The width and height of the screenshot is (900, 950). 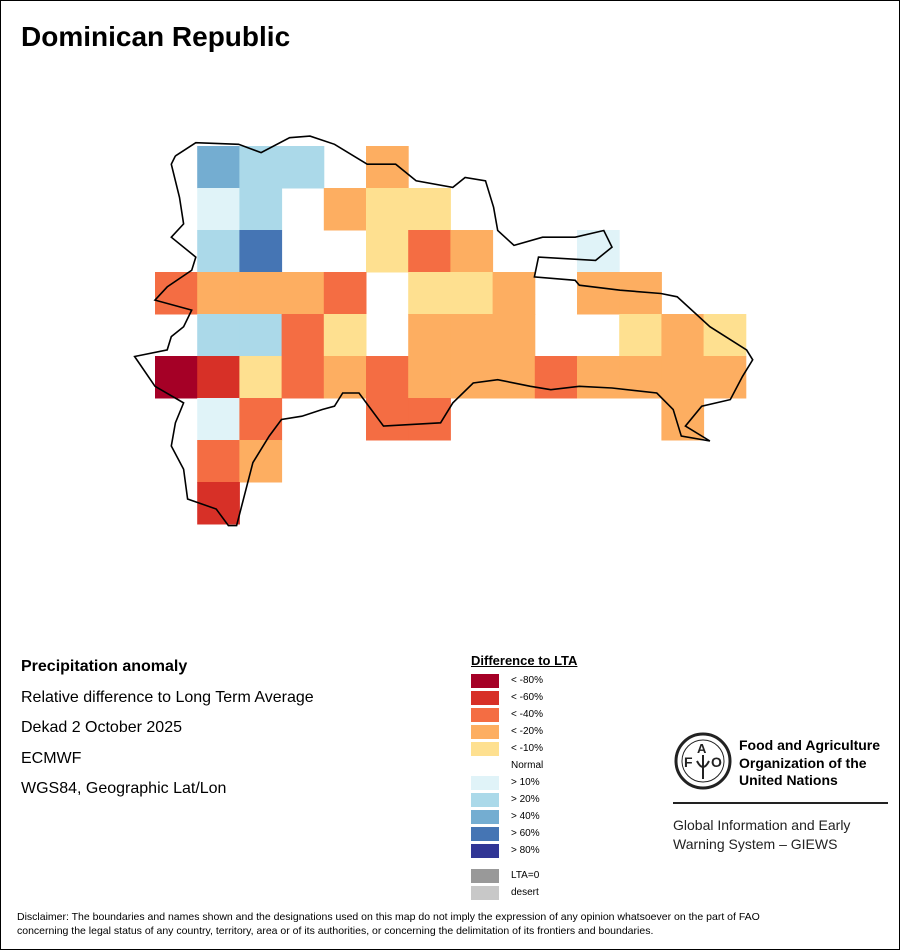 What do you see at coordinates (51, 758) in the screenshot?
I see `info-source: ECMWF` at bounding box center [51, 758].